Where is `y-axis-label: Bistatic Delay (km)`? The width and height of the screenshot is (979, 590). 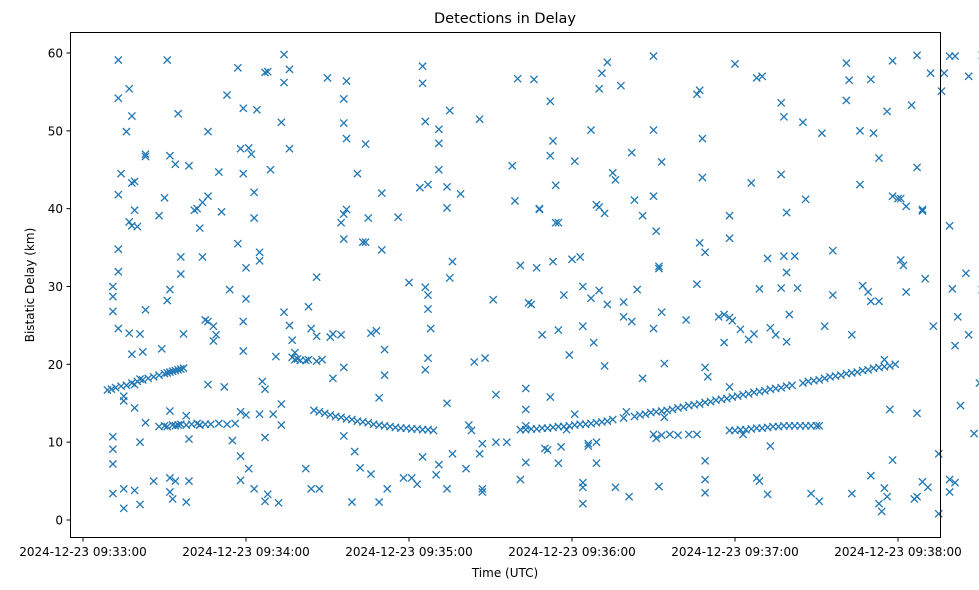
y-axis-label: Bistatic Delay (km) is located at coordinates (30, 285).